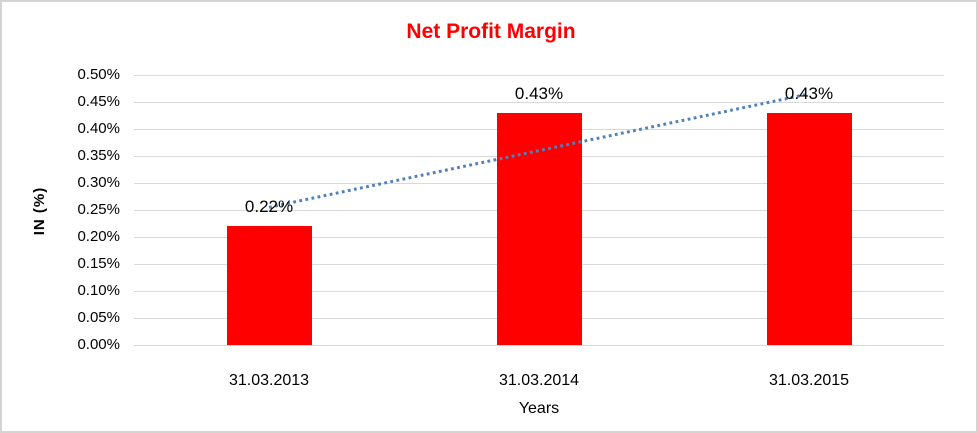 This screenshot has height=433, width=978. What do you see at coordinates (98, 317) in the screenshot?
I see `y-tick-label: 0.05%` at bounding box center [98, 317].